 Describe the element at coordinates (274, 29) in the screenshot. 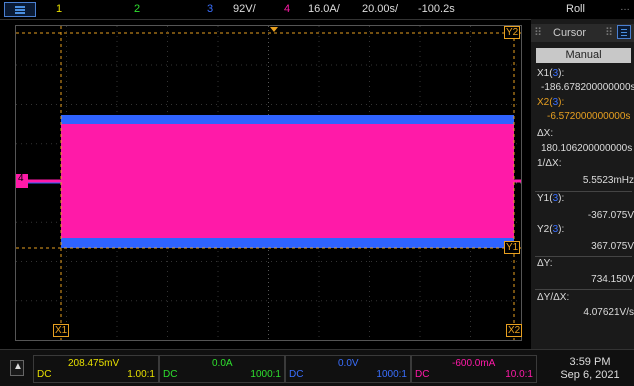

I see `trigger-marker` at that location.